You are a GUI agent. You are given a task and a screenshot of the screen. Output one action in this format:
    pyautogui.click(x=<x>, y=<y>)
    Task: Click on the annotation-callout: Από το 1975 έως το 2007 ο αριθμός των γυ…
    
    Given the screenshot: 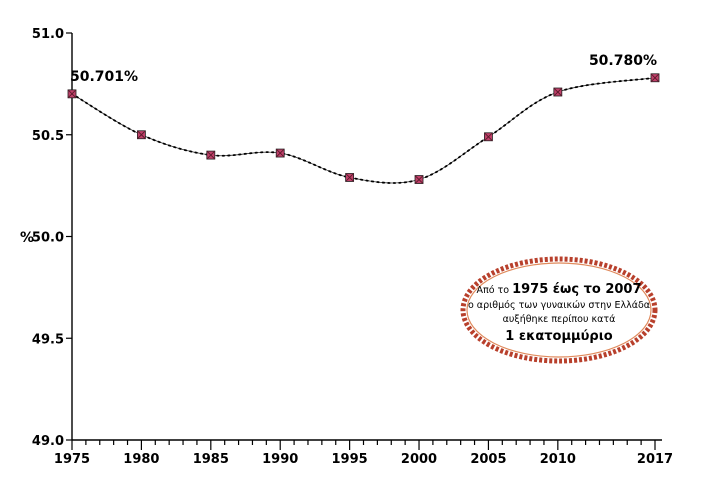 What is the action you would take?
    pyautogui.click(x=559, y=310)
    